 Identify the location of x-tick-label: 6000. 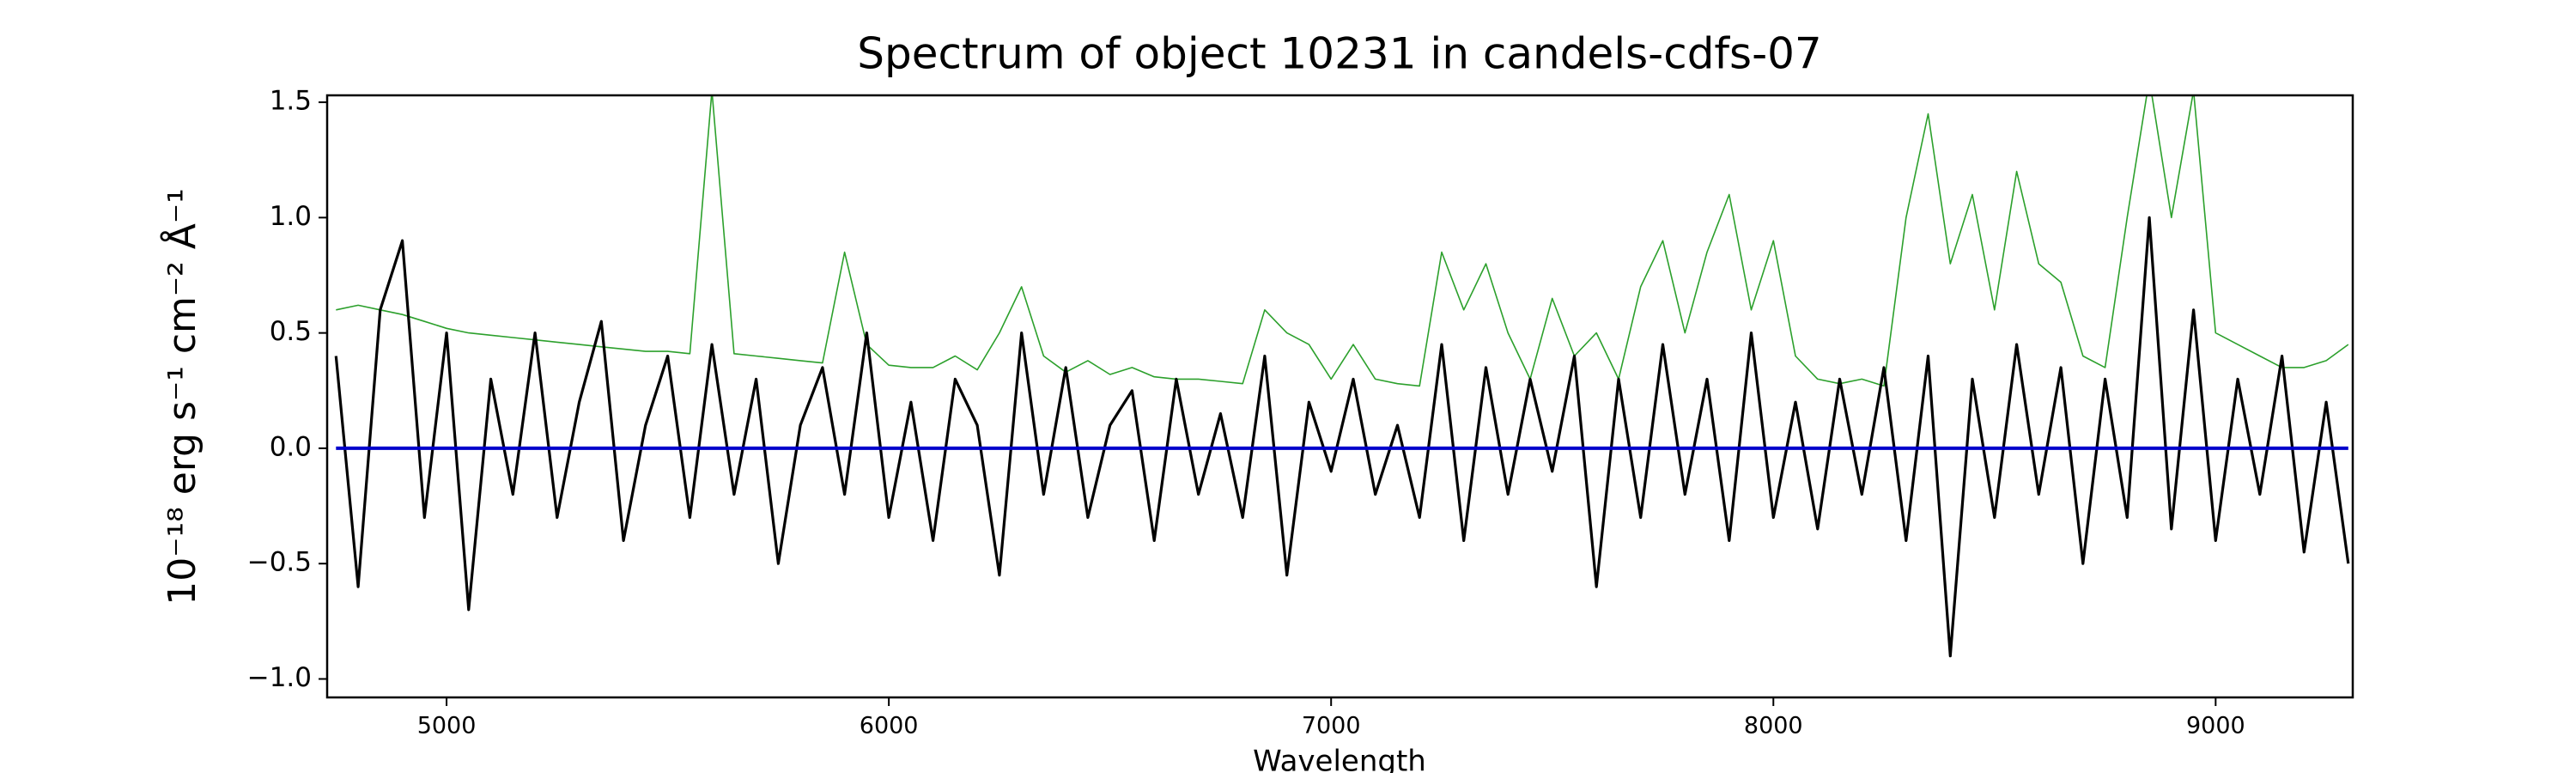
(889, 726).